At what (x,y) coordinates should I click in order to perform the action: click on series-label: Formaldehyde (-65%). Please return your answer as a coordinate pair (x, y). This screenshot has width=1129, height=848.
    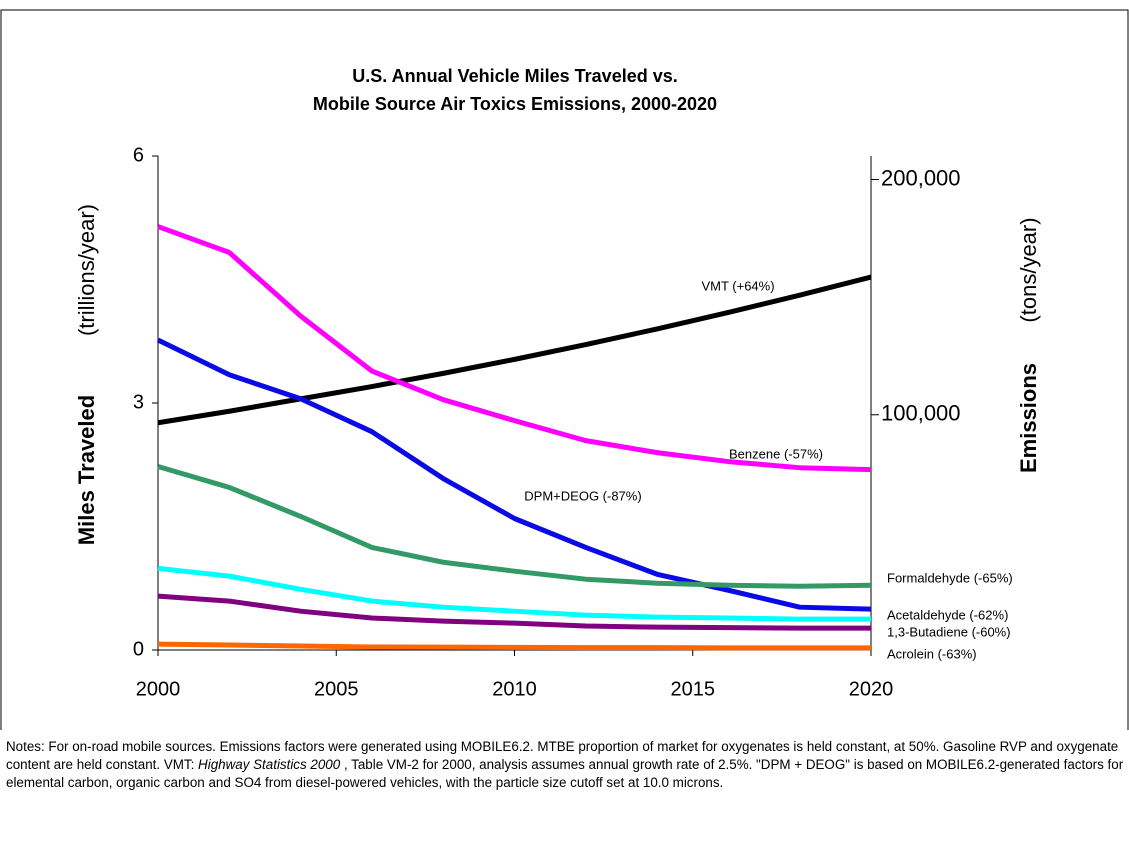
    Looking at the image, I should click on (950, 577).